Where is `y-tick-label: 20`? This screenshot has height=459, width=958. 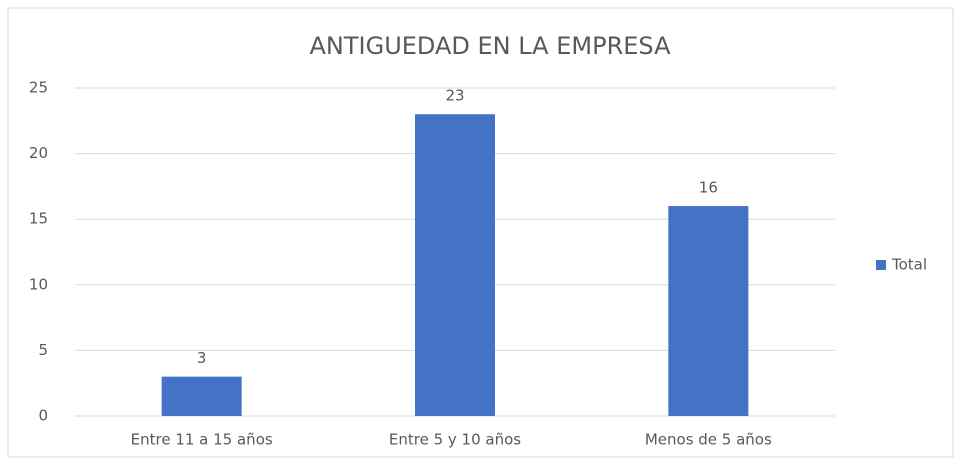
y-tick-label: 20 is located at coordinates (38, 153).